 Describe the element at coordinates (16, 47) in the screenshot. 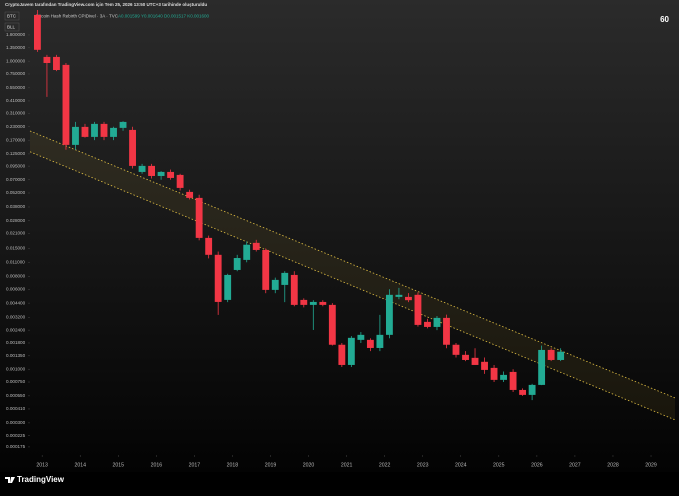

I see `y-tick-label: 1.350000` at that location.